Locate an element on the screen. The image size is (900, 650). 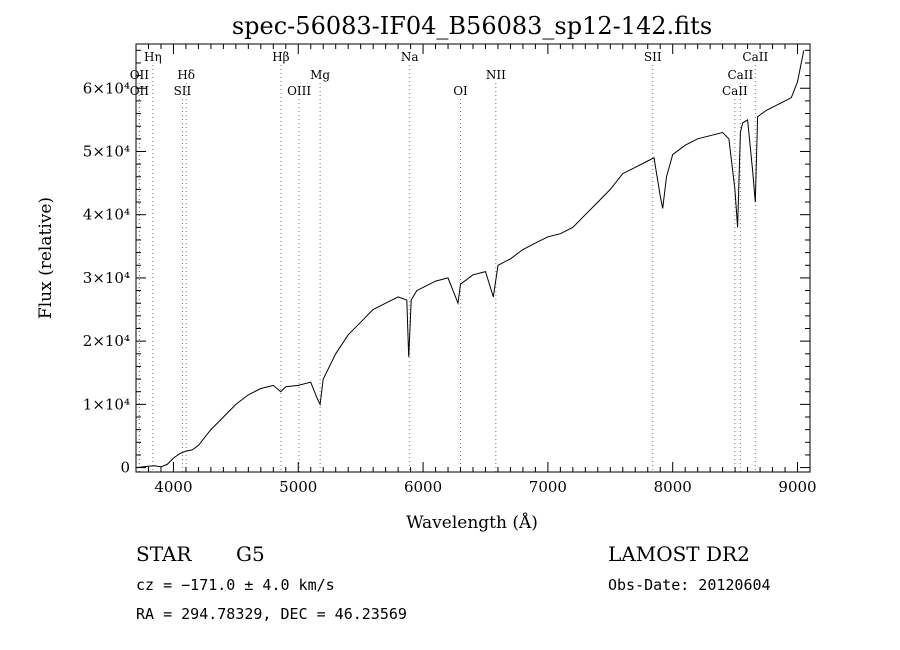
spectral-line-label: OI is located at coordinates (460, 91).